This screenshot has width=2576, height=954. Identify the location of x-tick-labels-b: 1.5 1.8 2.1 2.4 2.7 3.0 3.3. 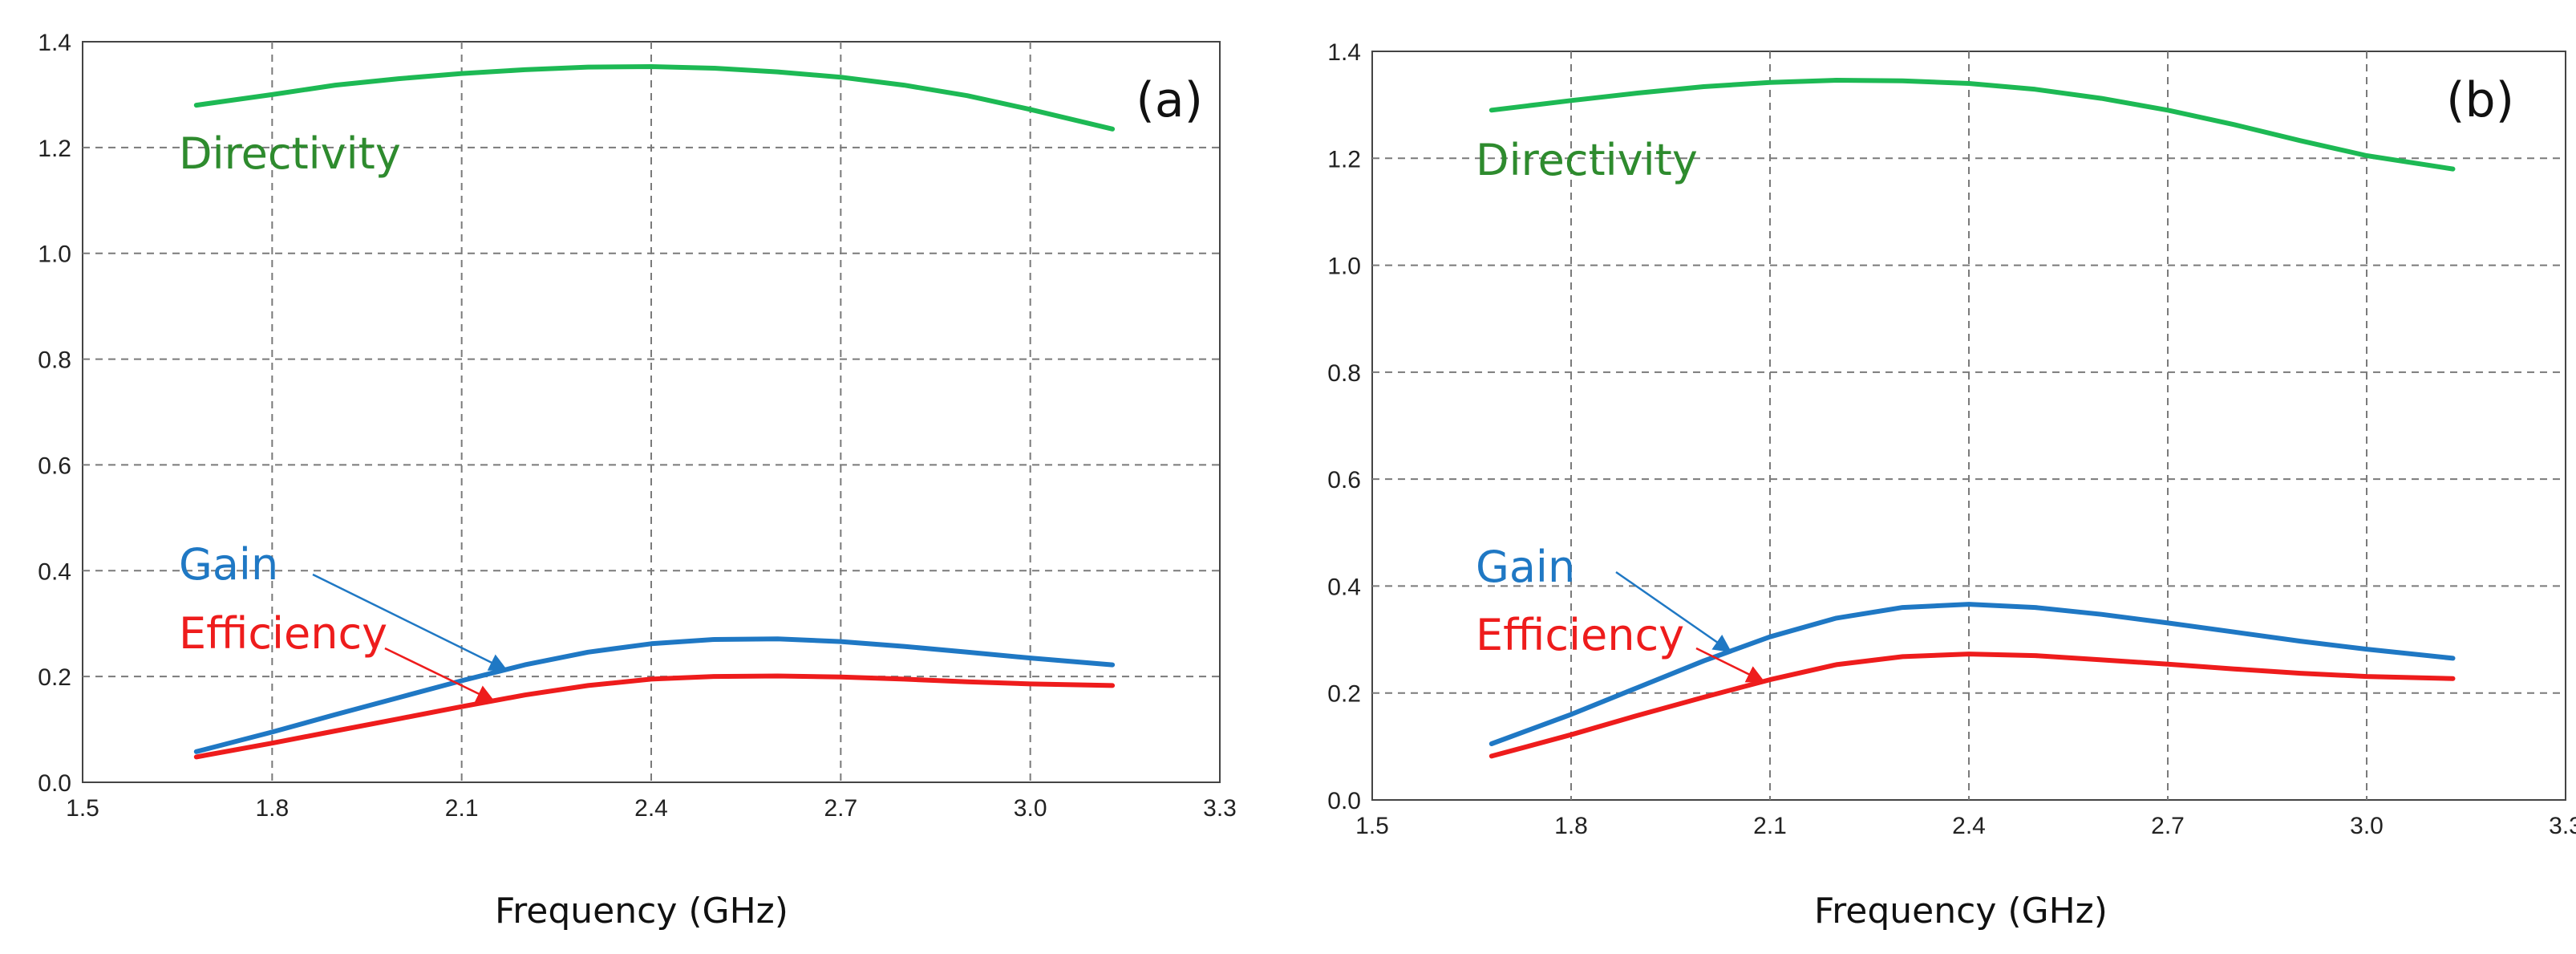
(1966, 826).